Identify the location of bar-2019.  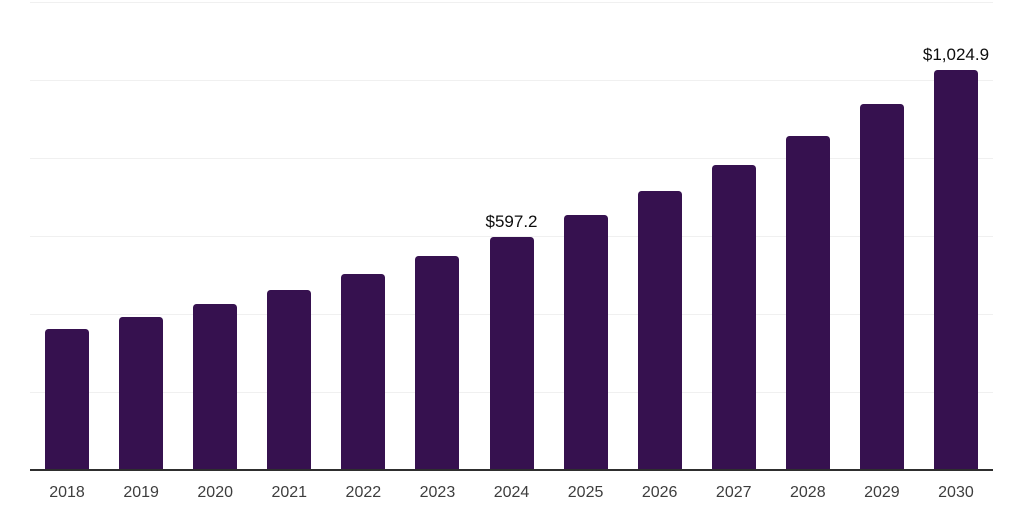
(141, 393).